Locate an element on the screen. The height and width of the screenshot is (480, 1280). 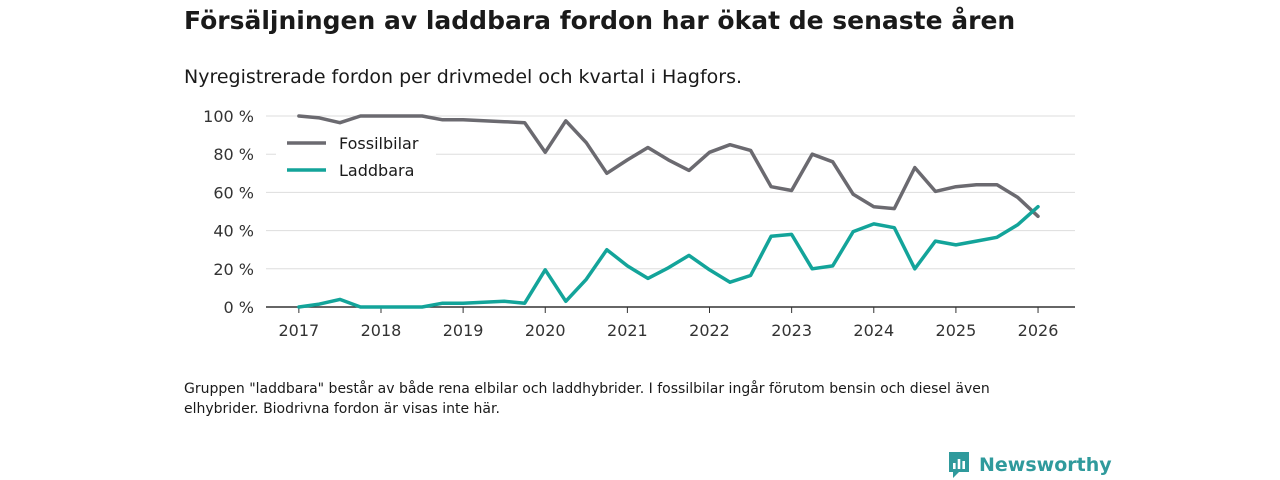
newsworthy-logo: Newsworthy is located at coordinates (1029, 465).